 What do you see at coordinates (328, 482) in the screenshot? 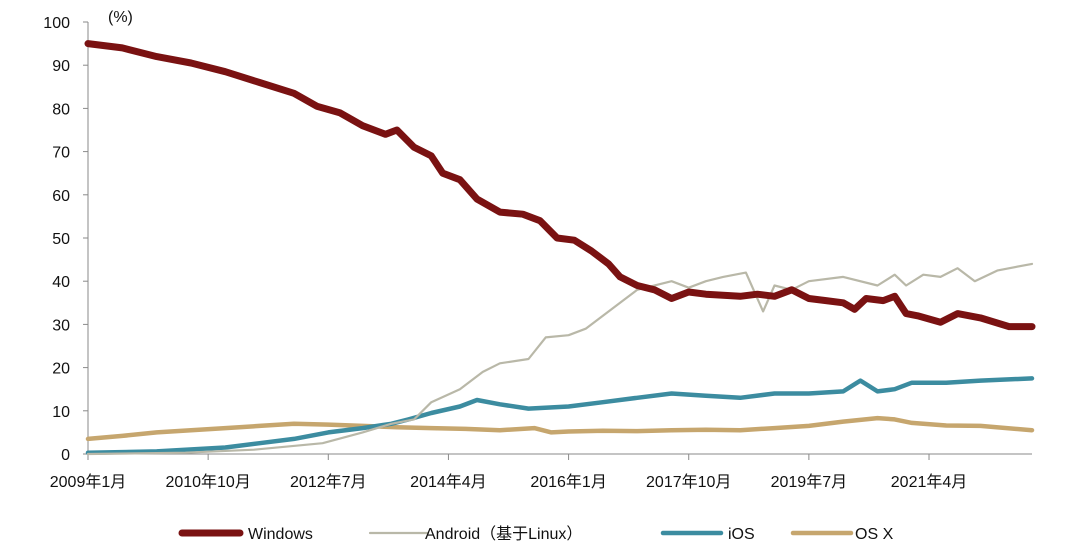
I see `x-tick-label: 2012年7月` at bounding box center [328, 482].